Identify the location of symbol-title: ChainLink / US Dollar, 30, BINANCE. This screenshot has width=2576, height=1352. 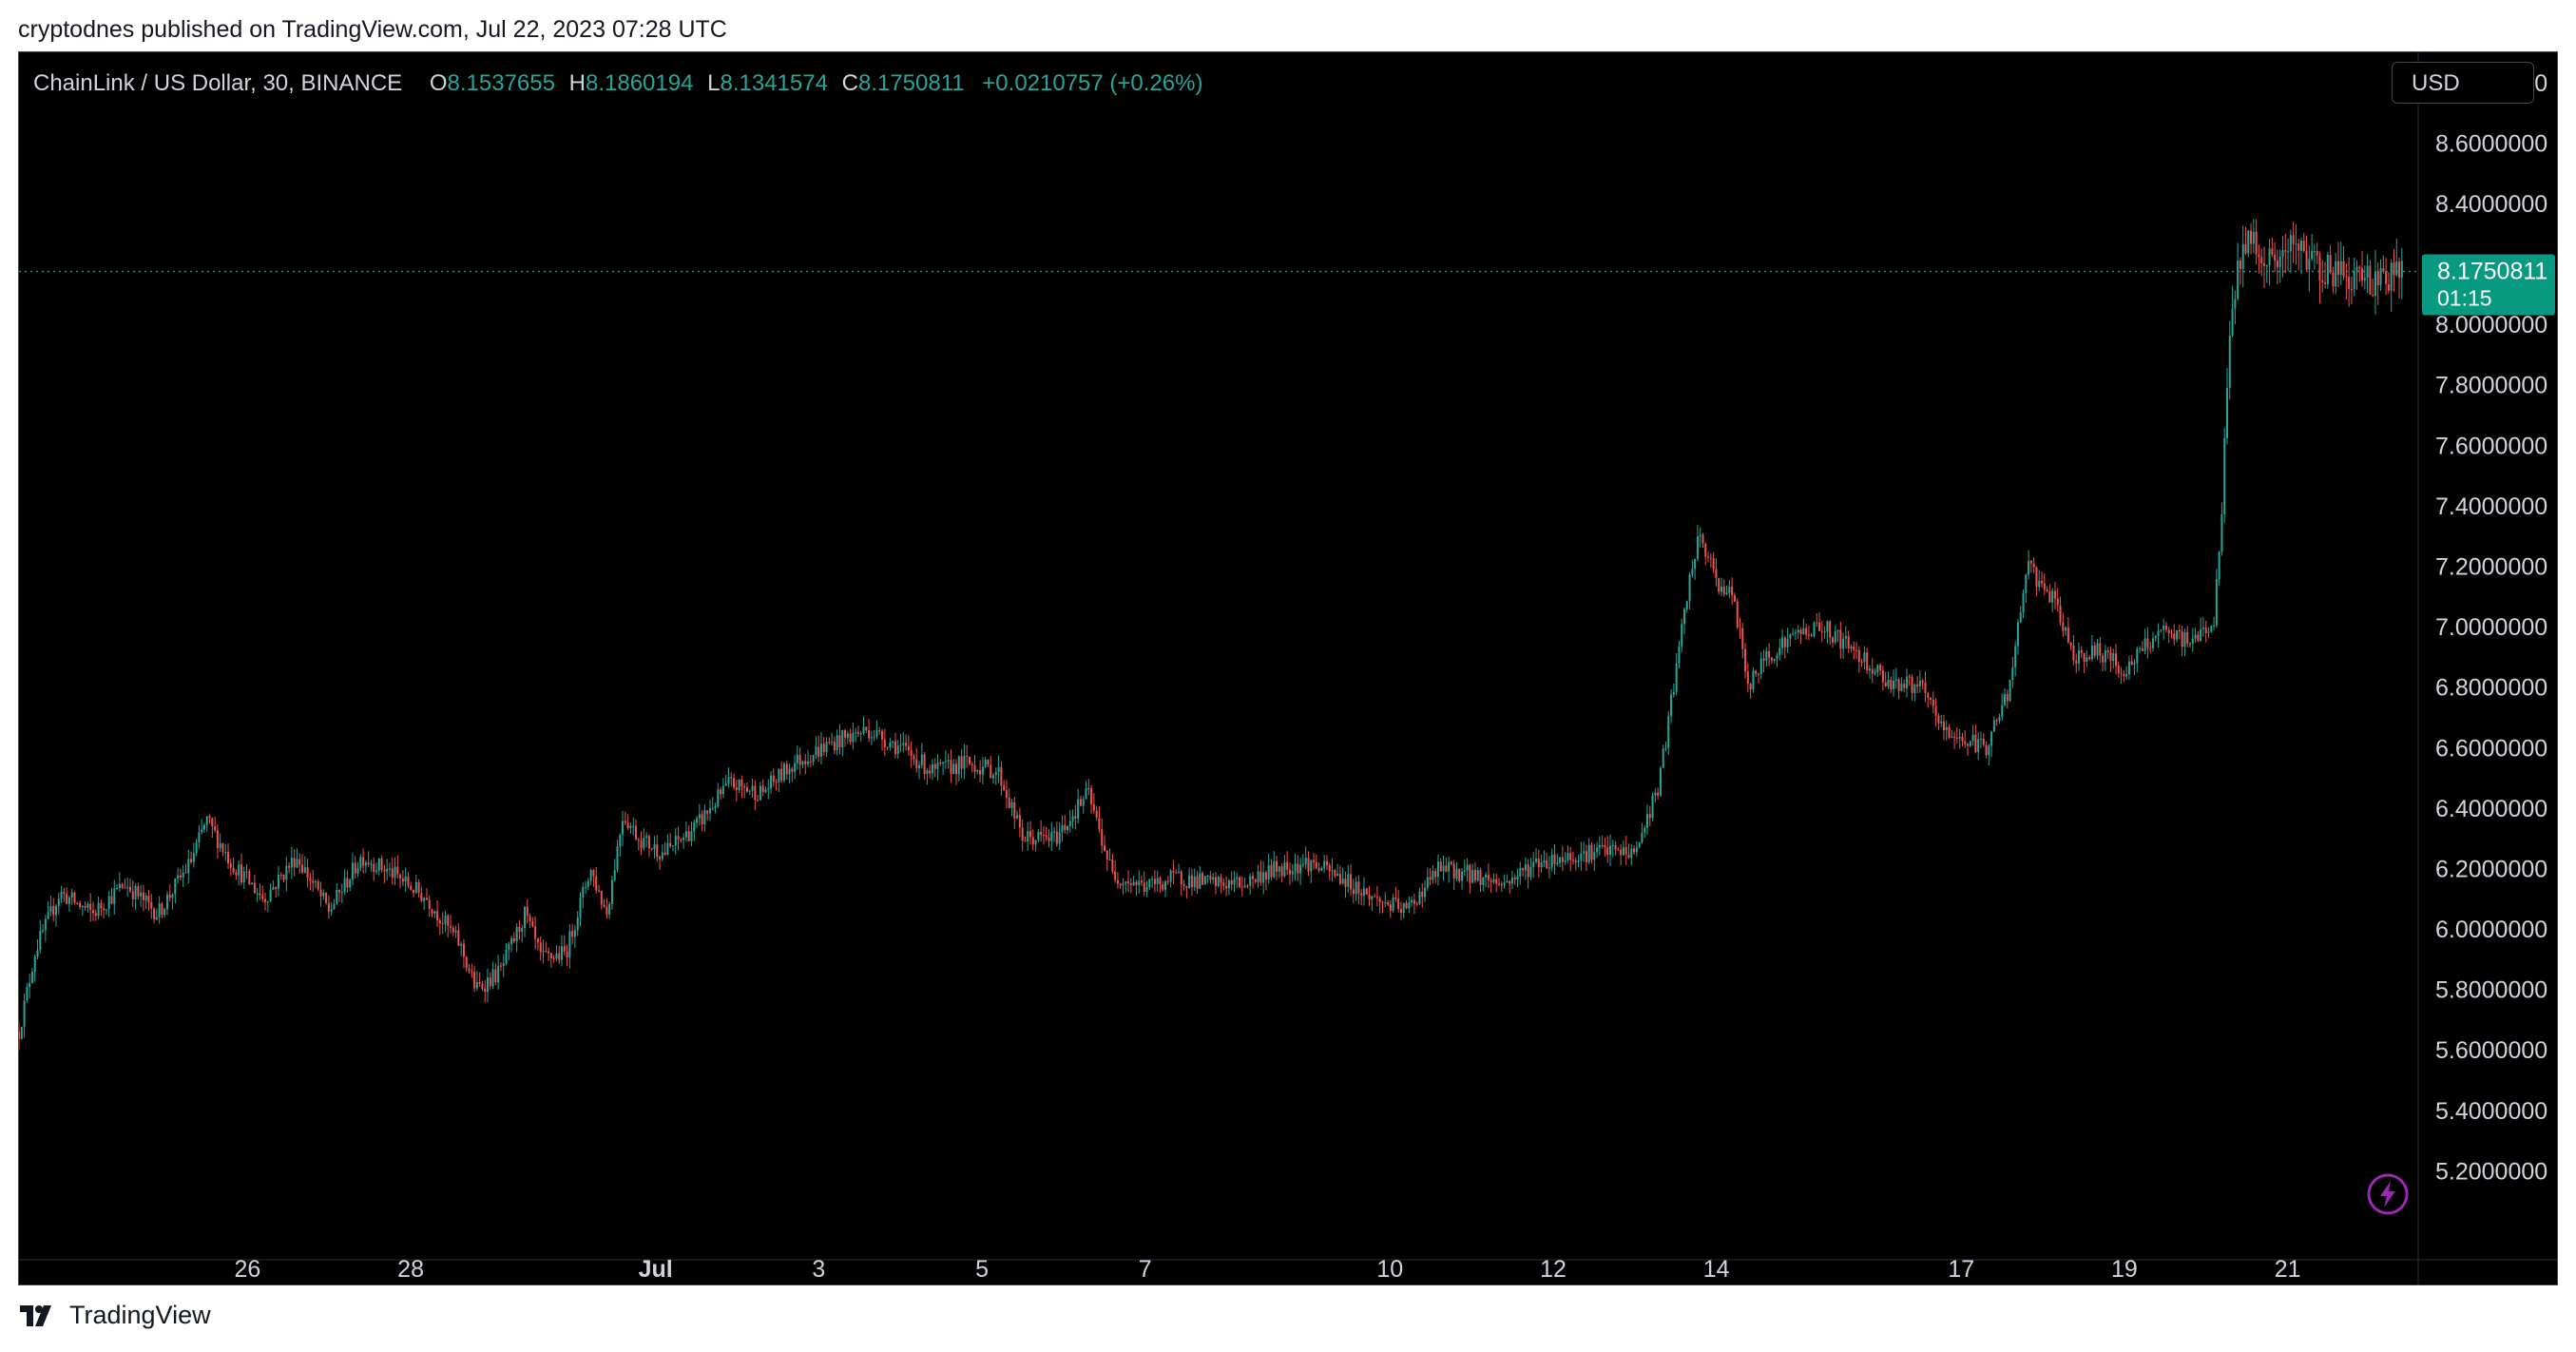
(218, 83).